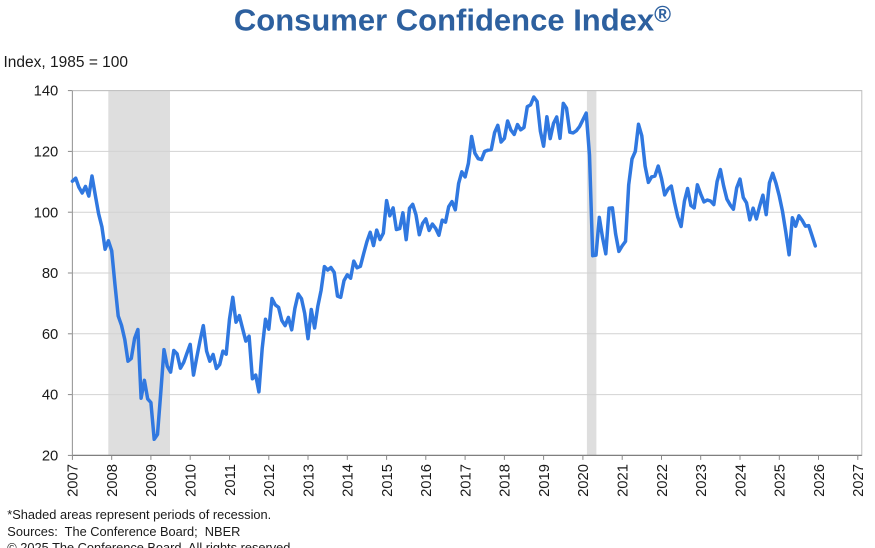 Image resolution: width=875 pixels, height=548 pixels. Describe the element at coordinates (584, 480) in the screenshot. I see `svg-text: 2020` at that location.